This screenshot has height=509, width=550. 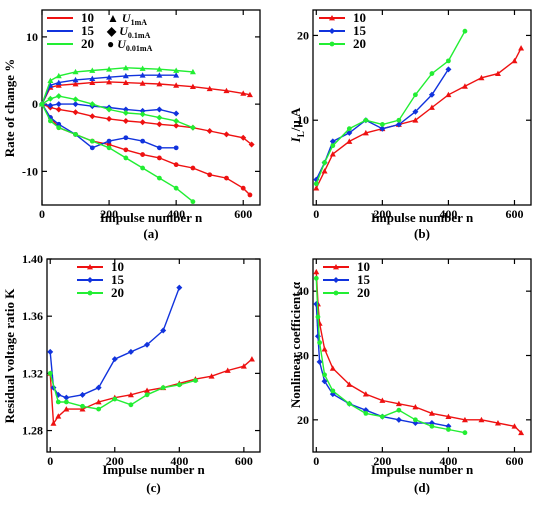 I want to click on series-10-U0.01mA, so click(x=146, y=149).